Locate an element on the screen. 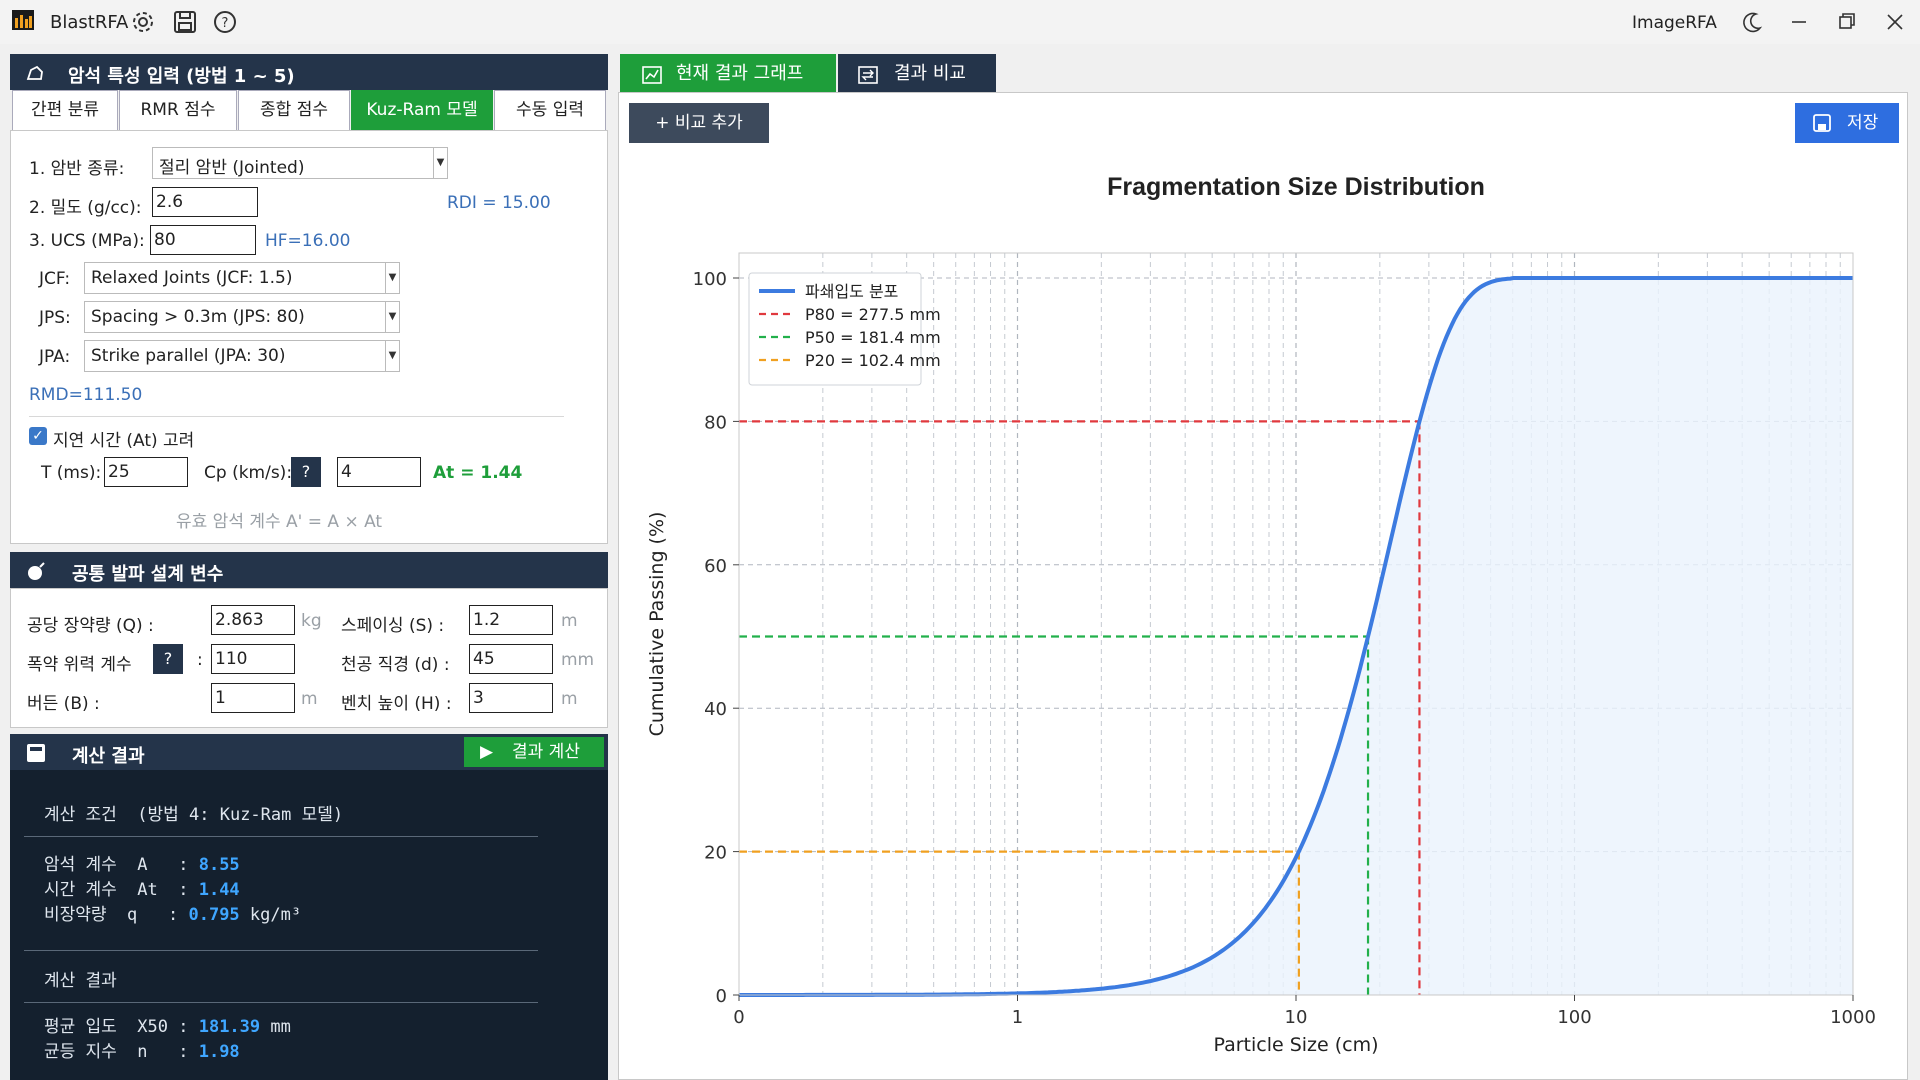  calc-result-title: 계산 결과 is located at coordinates (80, 981).